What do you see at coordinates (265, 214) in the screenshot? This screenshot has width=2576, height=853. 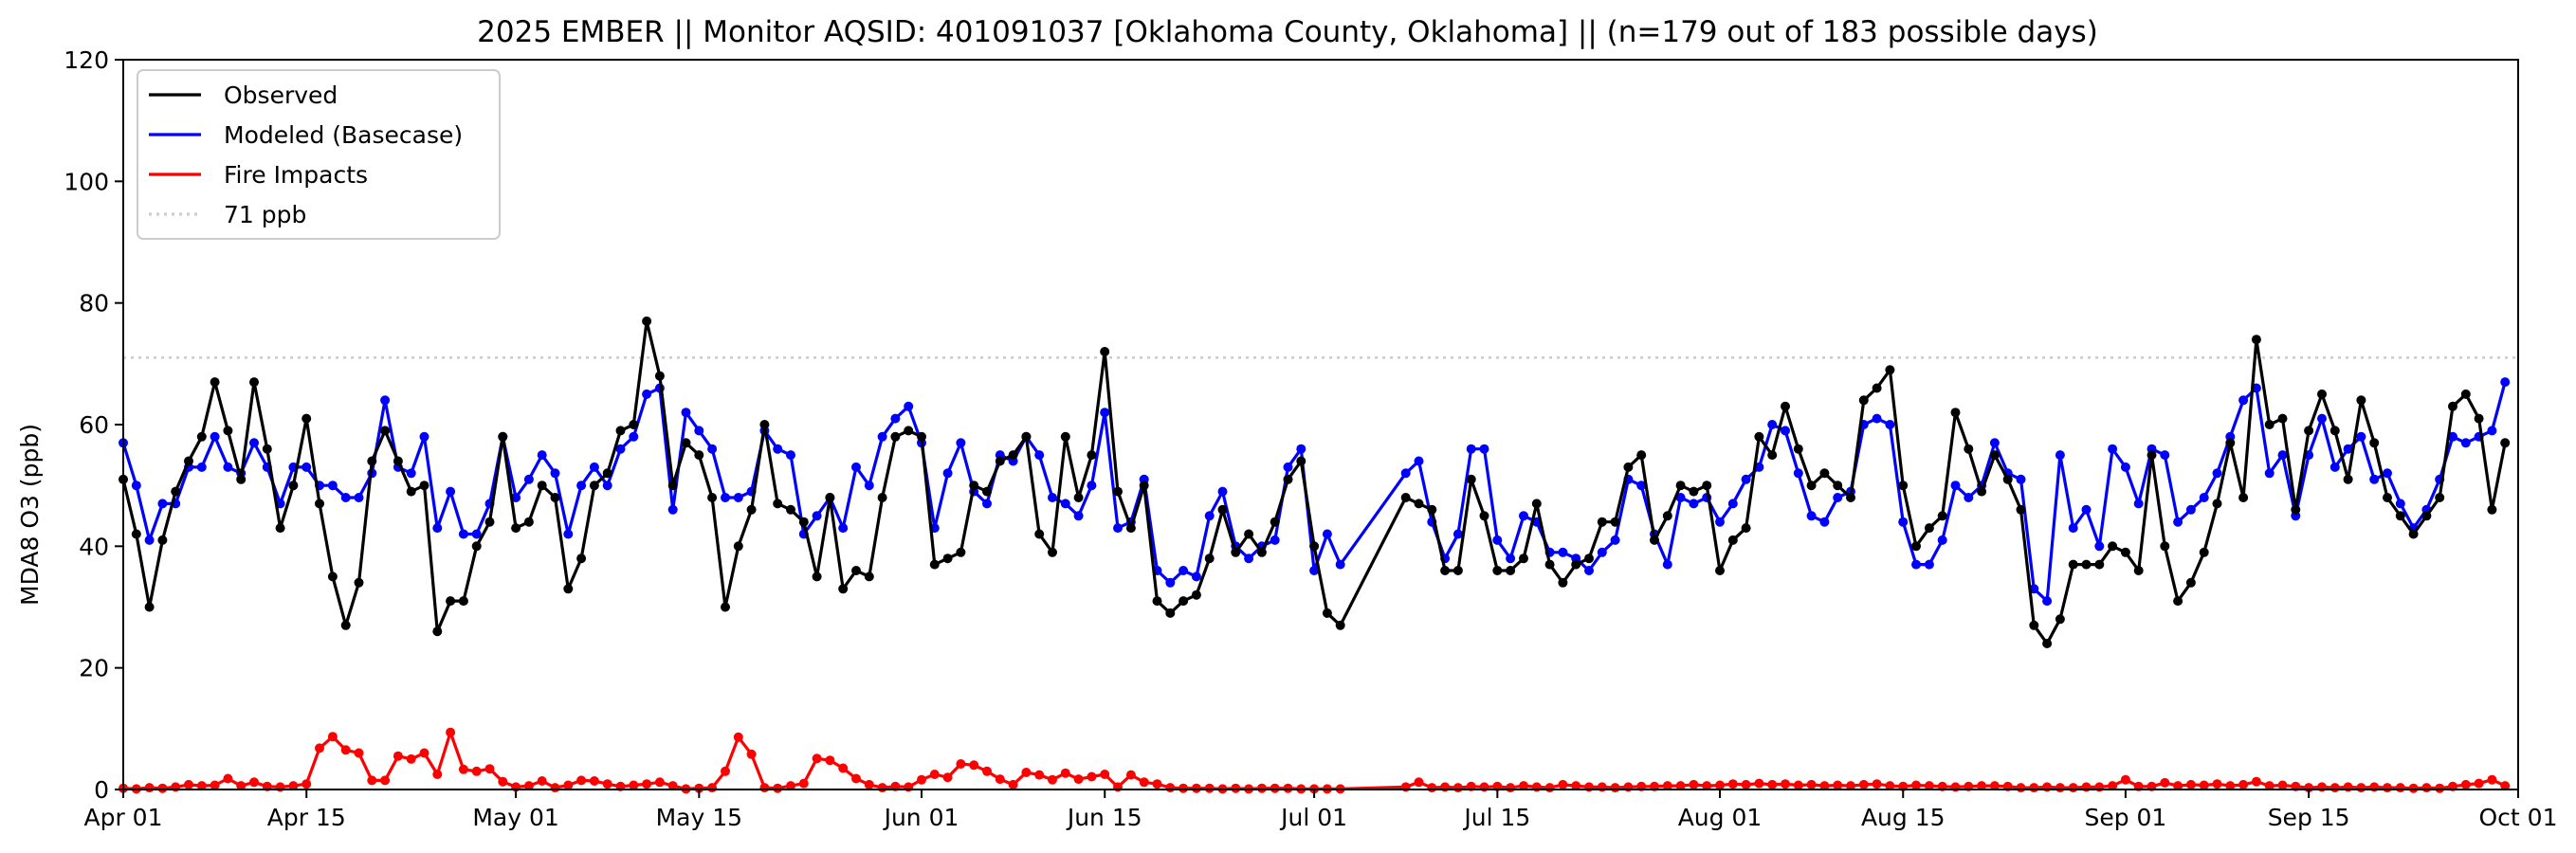 I see `legend-label: 71 ppb` at bounding box center [265, 214].